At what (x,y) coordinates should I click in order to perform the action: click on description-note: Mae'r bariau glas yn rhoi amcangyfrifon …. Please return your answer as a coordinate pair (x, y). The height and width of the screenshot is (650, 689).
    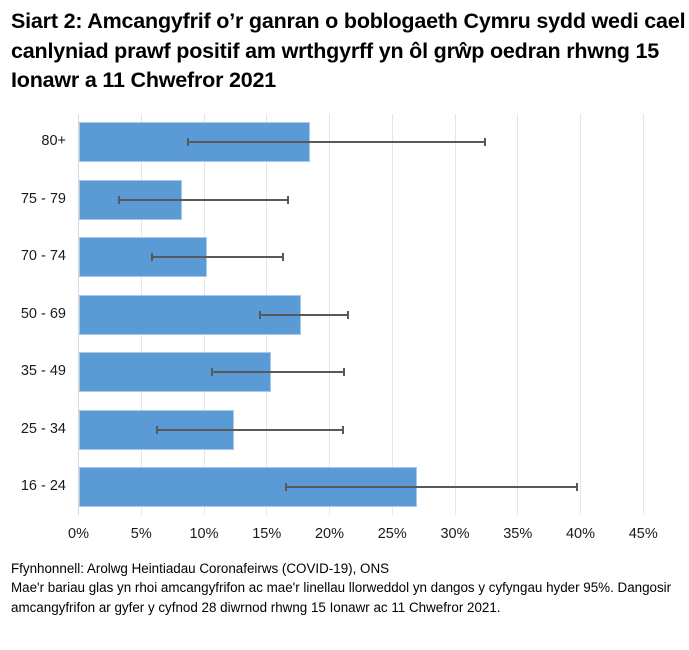
    Looking at the image, I should click on (341, 597).